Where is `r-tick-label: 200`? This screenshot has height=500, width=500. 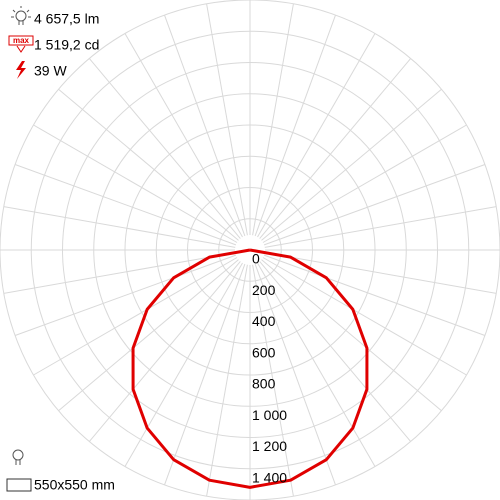
r-tick-label: 200 is located at coordinates (264, 290).